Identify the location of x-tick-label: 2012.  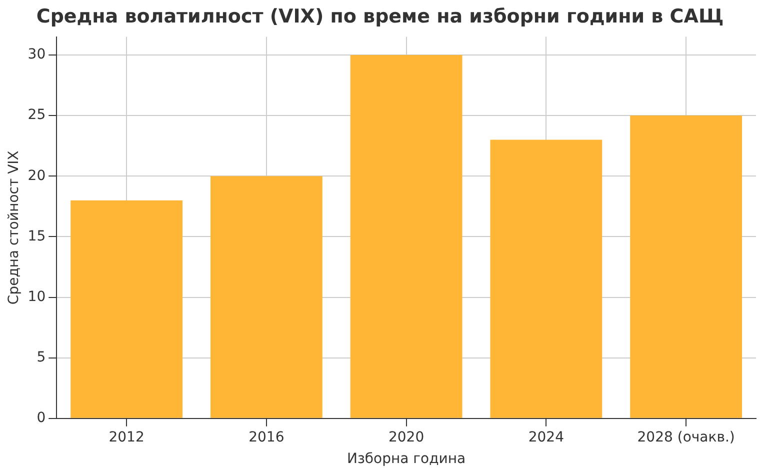
(126, 437).